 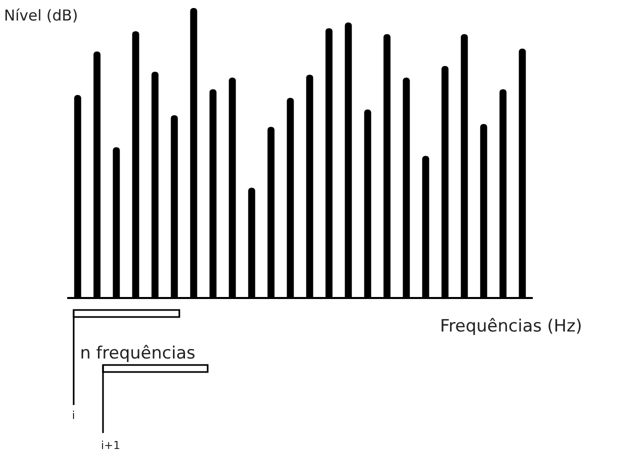 What do you see at coordinates (41, 15) in the screenshot?
I see `y-axis-title: Nível (dB)` at bounding box center [41, 15].